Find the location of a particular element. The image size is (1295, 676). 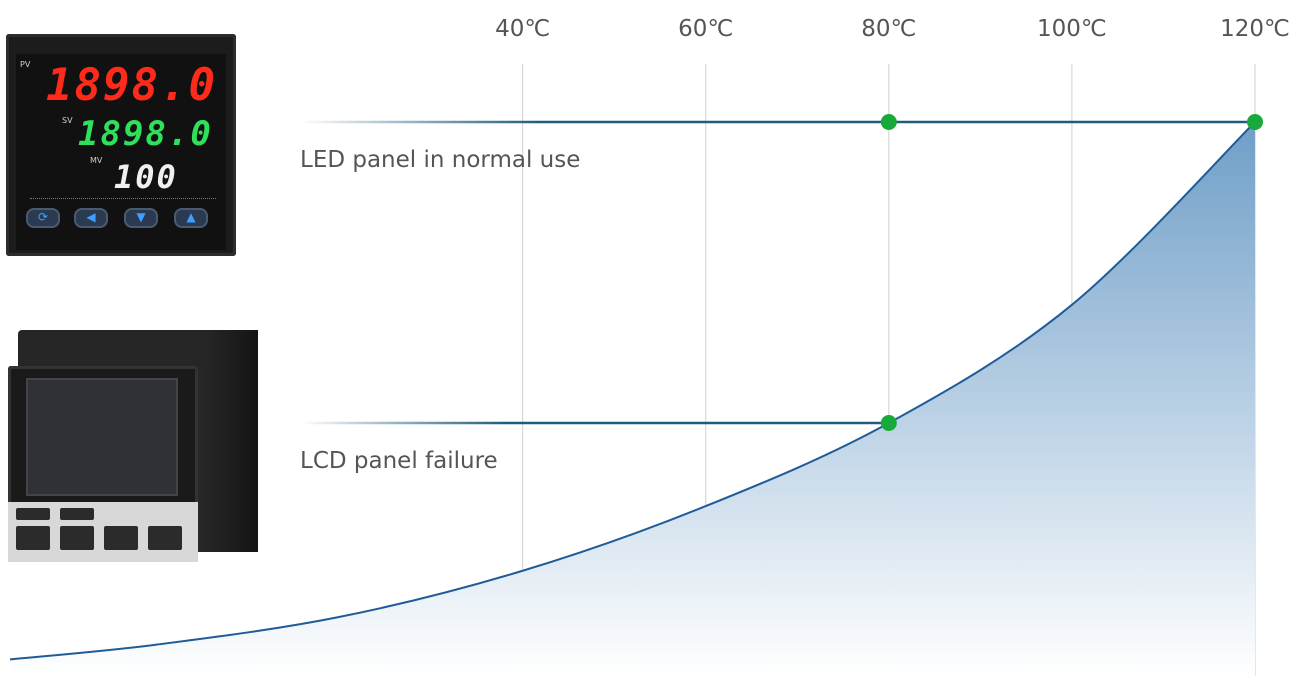

cycle-icon: ⟳ is located at coordinates (43, 217).